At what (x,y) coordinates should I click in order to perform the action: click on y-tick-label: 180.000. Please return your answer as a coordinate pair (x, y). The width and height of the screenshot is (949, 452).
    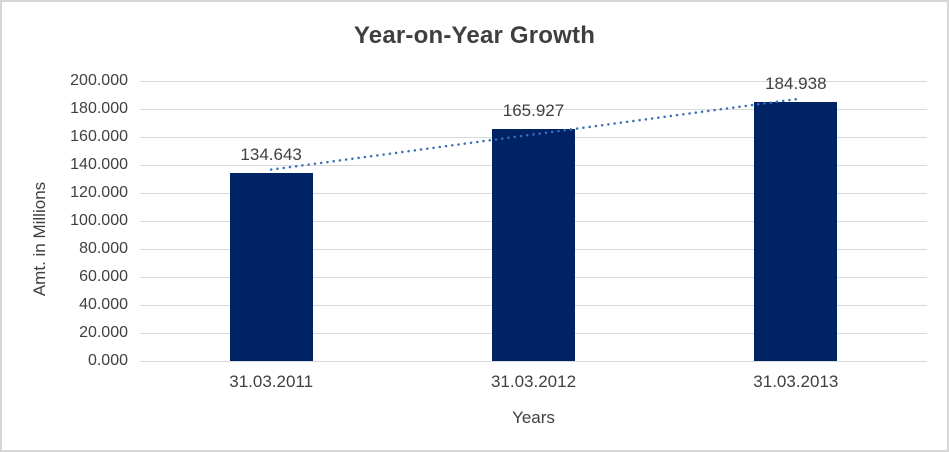
    Looking at the image, I should click on (99, 108).